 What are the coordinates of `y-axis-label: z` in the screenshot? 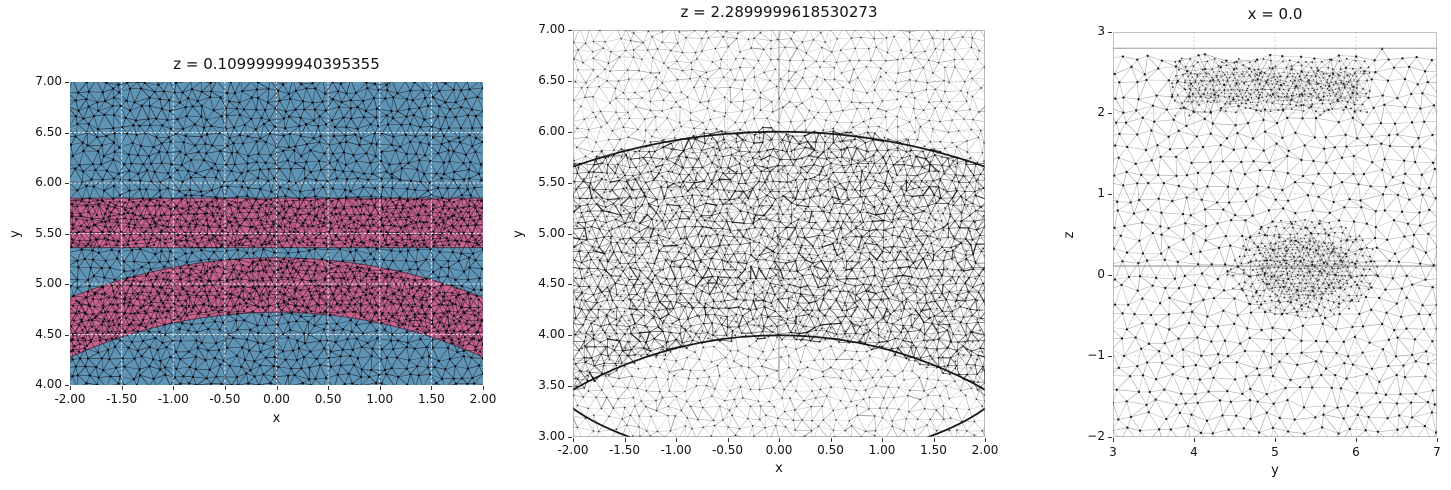 It's located at (1069, 234).